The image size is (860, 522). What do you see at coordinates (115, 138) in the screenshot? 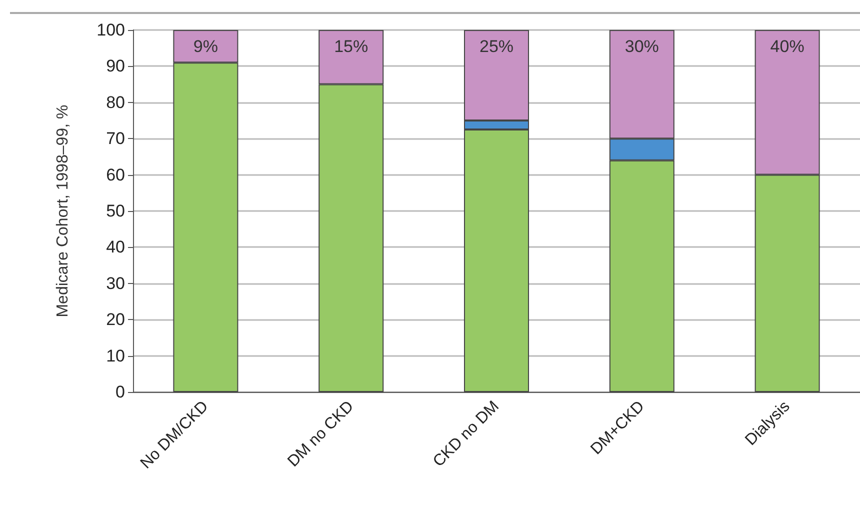
I see `y-tick-label: 70` at bounding box center [115, 138].